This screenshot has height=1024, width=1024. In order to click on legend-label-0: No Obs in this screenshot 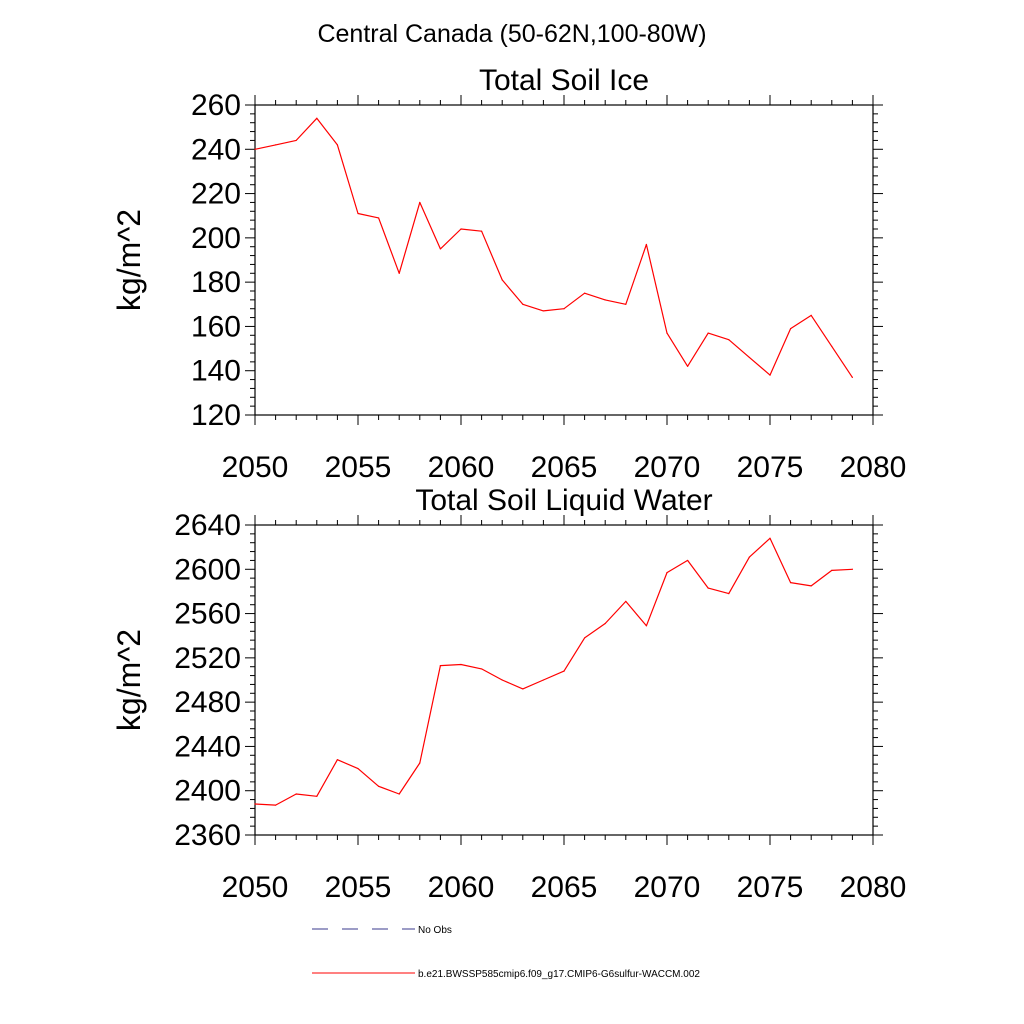, I will do `click(435, 930)`.